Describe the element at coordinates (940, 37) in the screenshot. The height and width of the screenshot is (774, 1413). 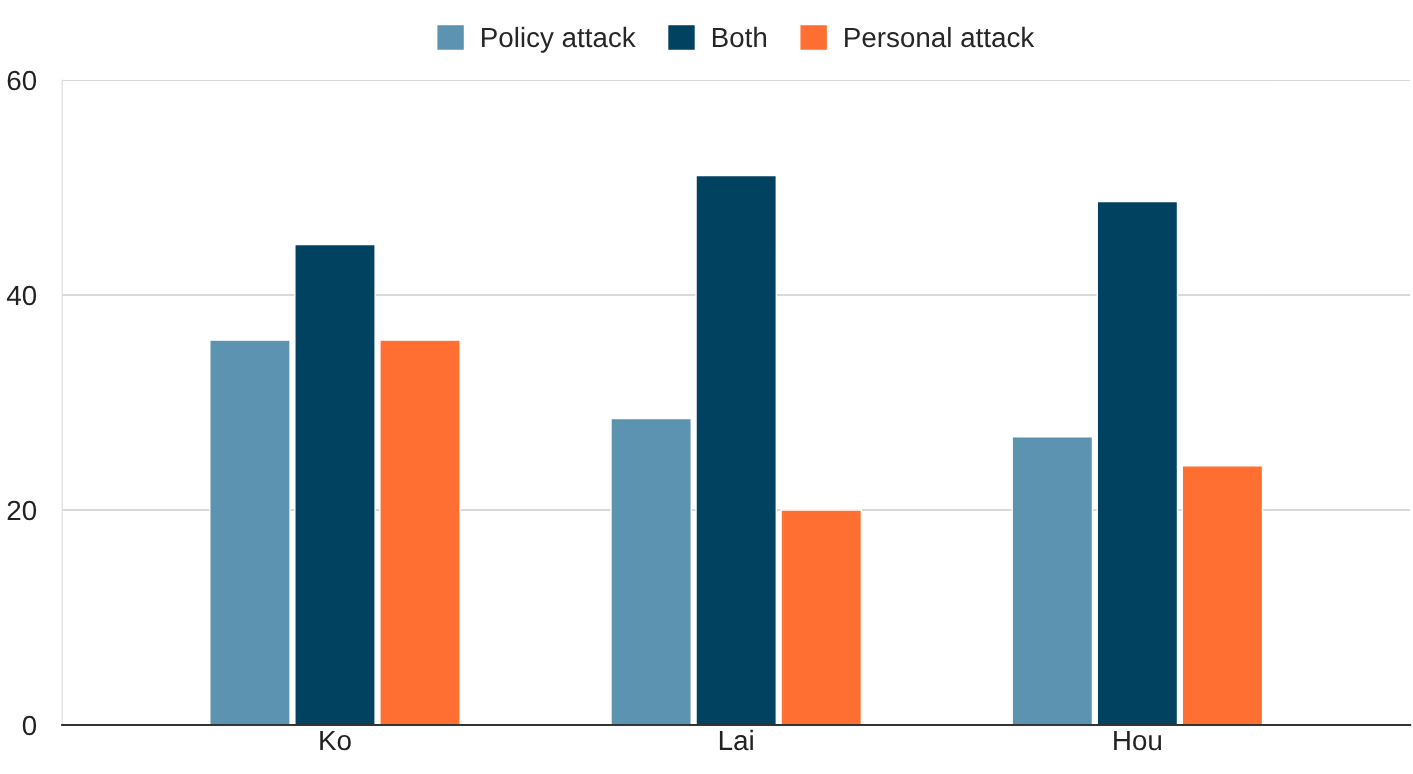
I see `legend-label: Personal attack` at that location.